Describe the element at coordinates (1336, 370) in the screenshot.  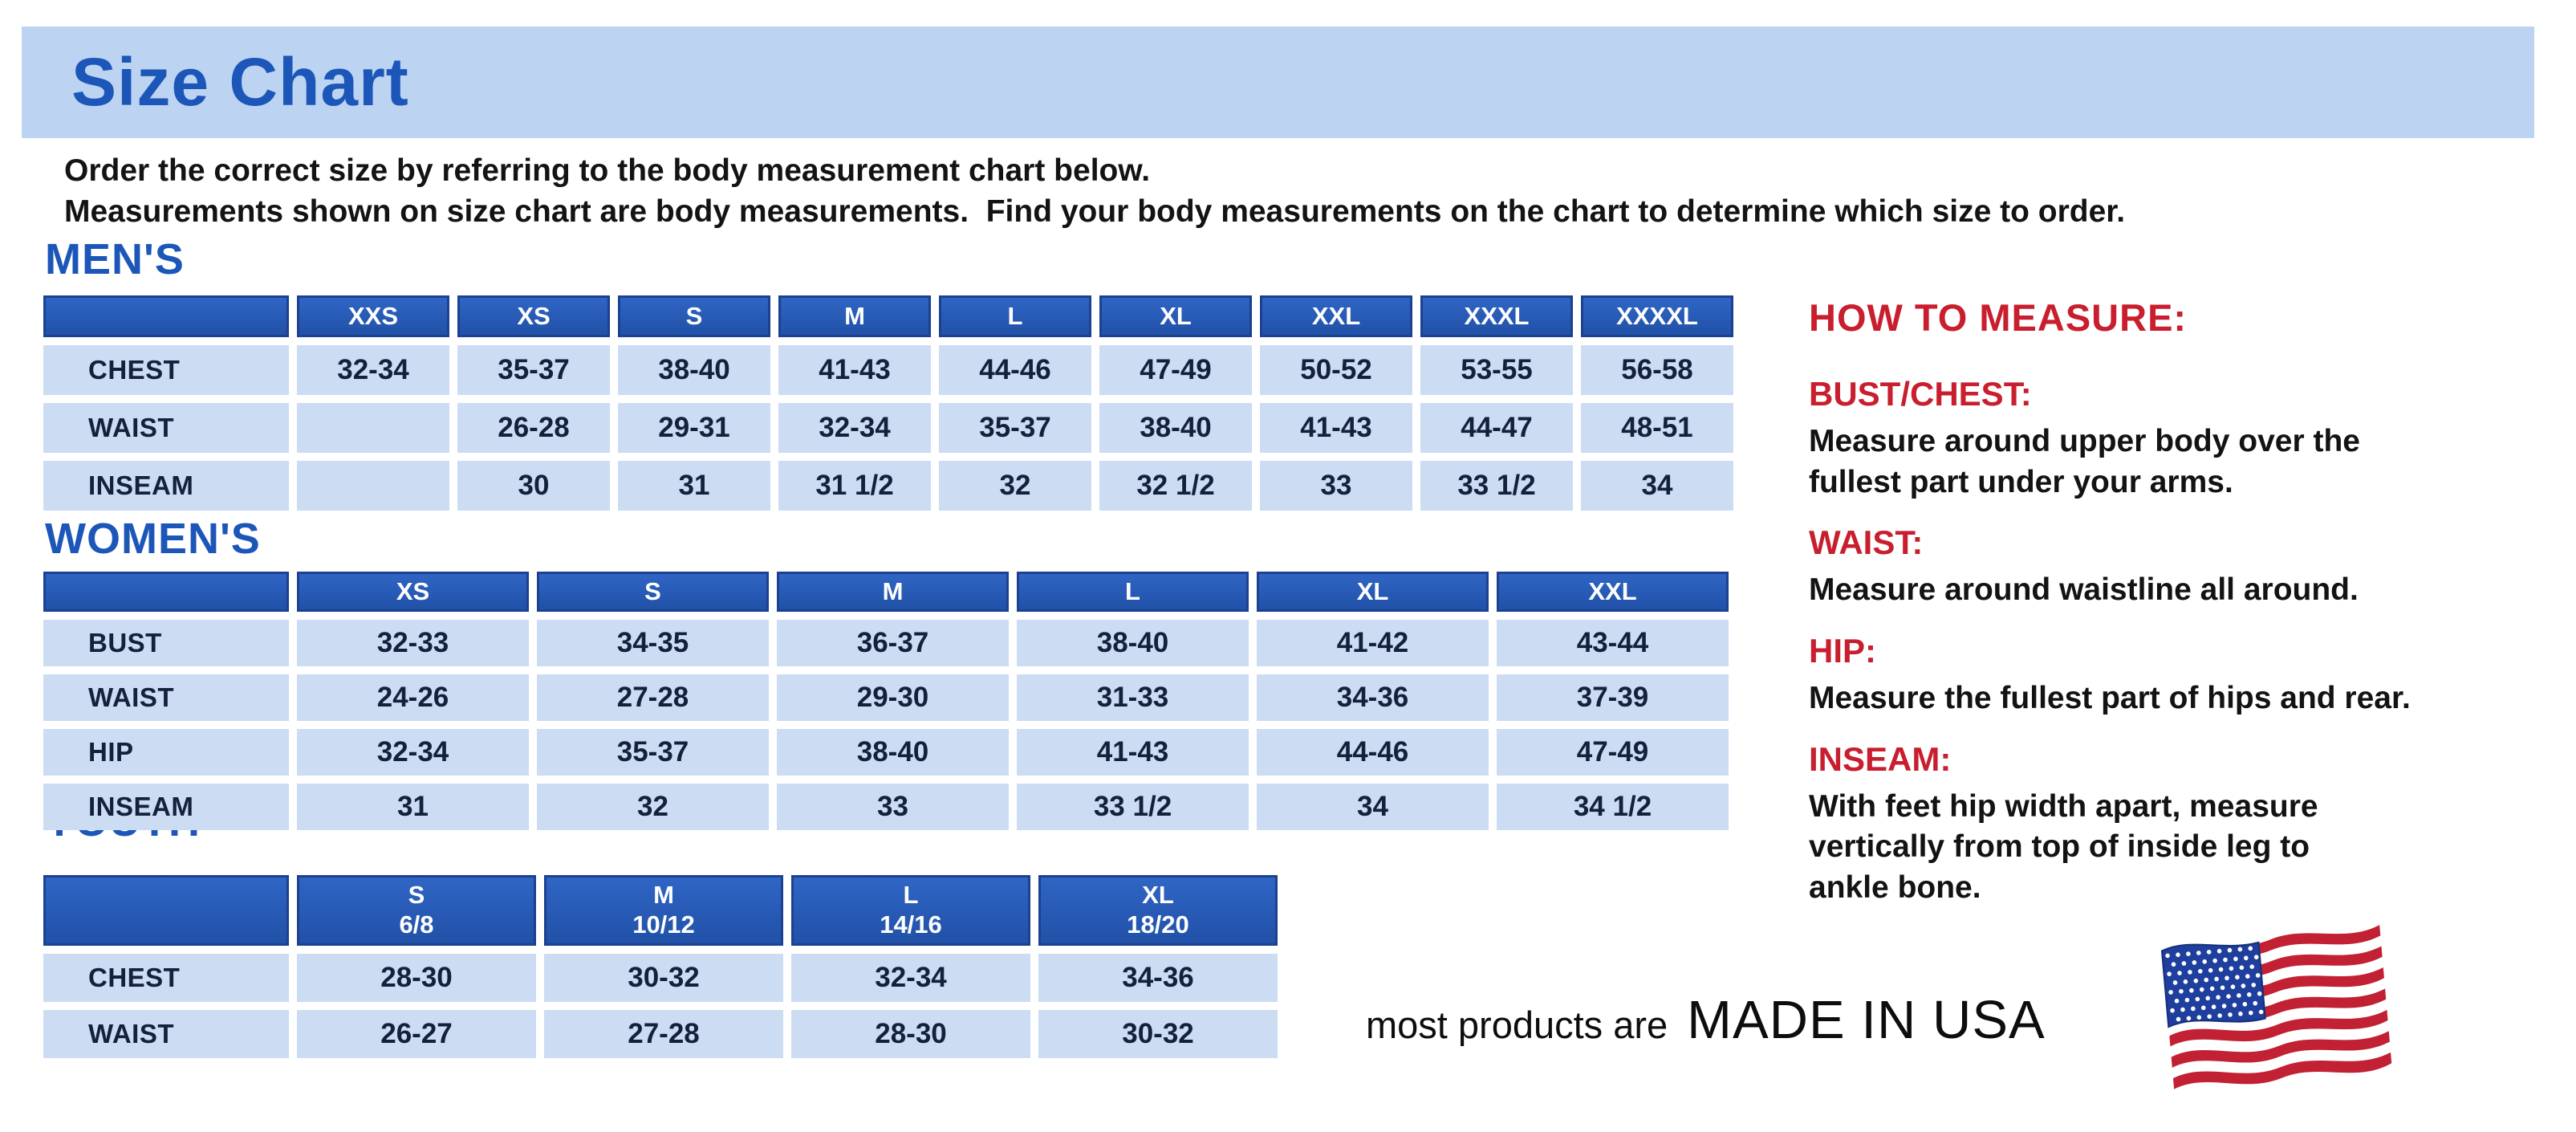
I see `data-cell: 50-52` at that location.